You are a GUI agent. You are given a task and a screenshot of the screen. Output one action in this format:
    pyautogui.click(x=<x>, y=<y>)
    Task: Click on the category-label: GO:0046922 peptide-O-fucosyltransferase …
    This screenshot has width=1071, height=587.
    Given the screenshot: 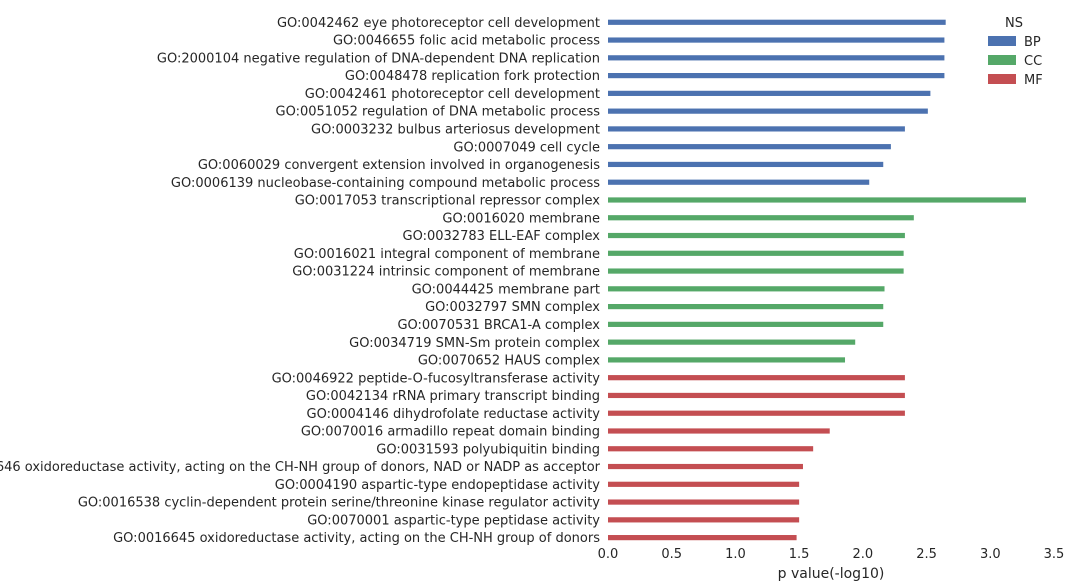 What is the action you would take?
    pyautogui.click(x=436, y=378)
    